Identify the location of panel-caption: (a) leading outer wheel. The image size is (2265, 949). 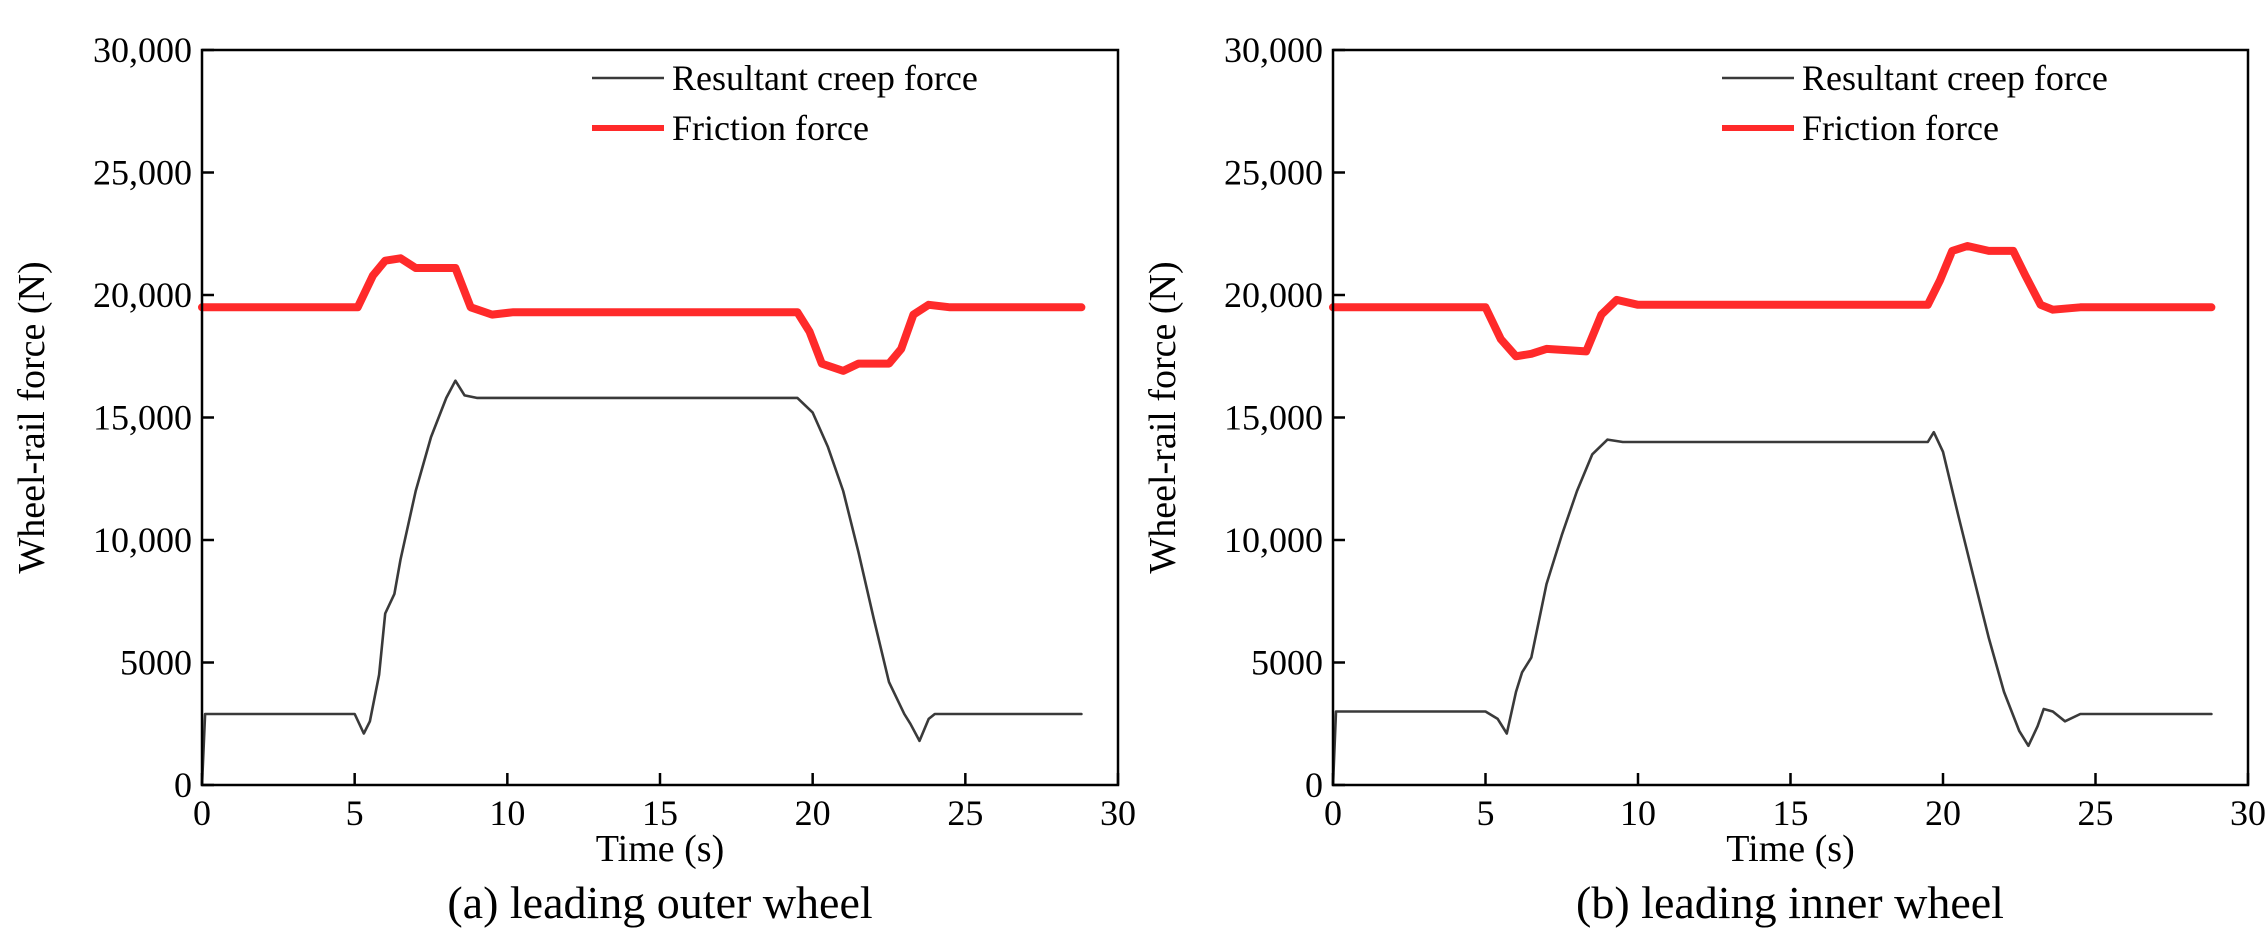
(659, 902).